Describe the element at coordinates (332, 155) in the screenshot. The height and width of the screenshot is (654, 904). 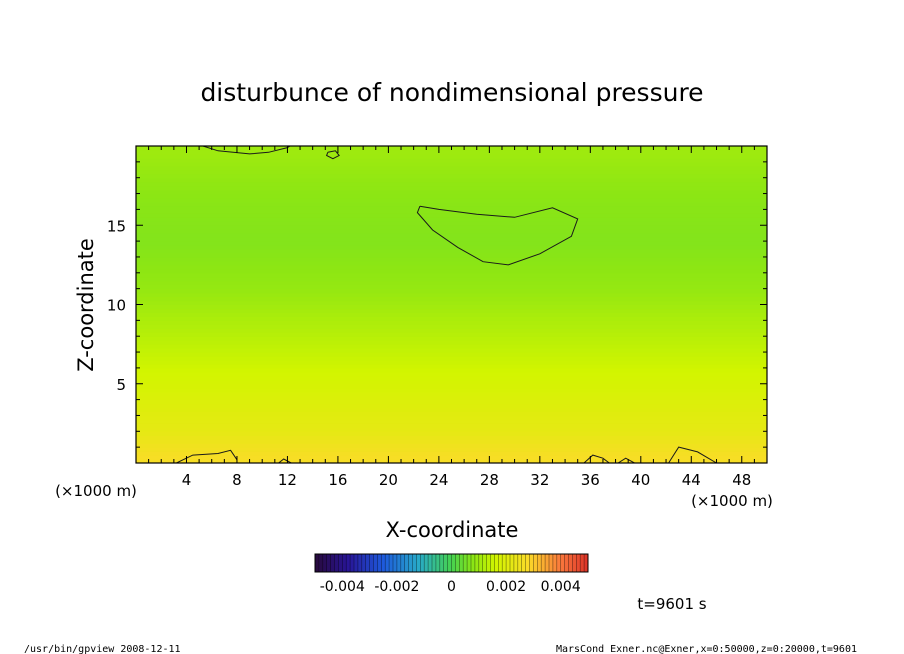
I see `contour-small-top-loop` at that location.